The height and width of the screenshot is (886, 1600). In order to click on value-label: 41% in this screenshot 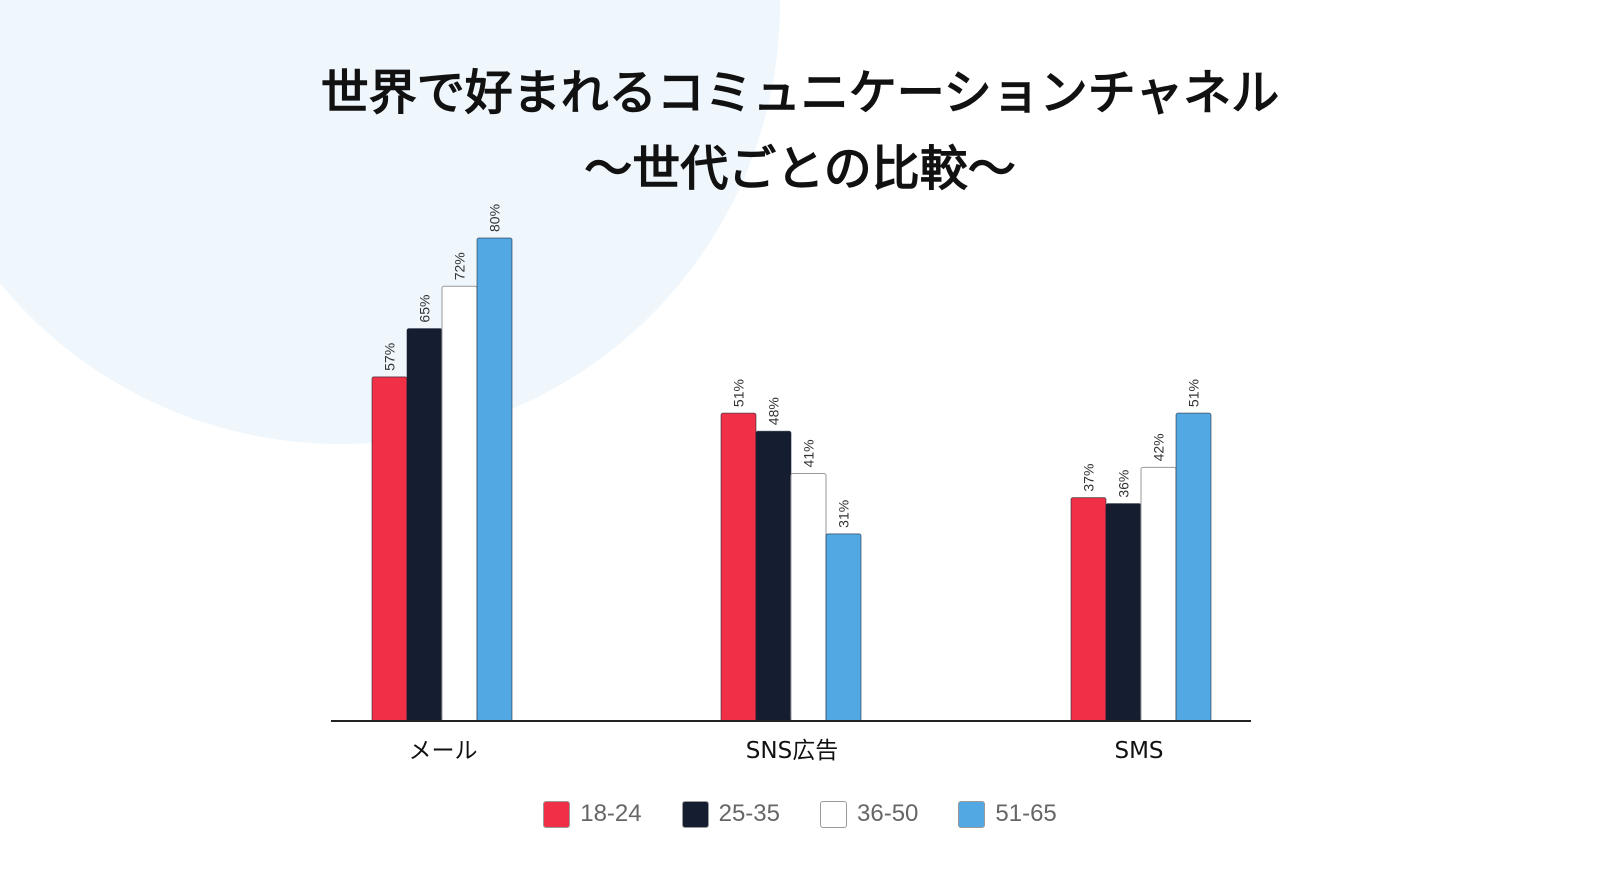, I will do `click(809, 453)`.